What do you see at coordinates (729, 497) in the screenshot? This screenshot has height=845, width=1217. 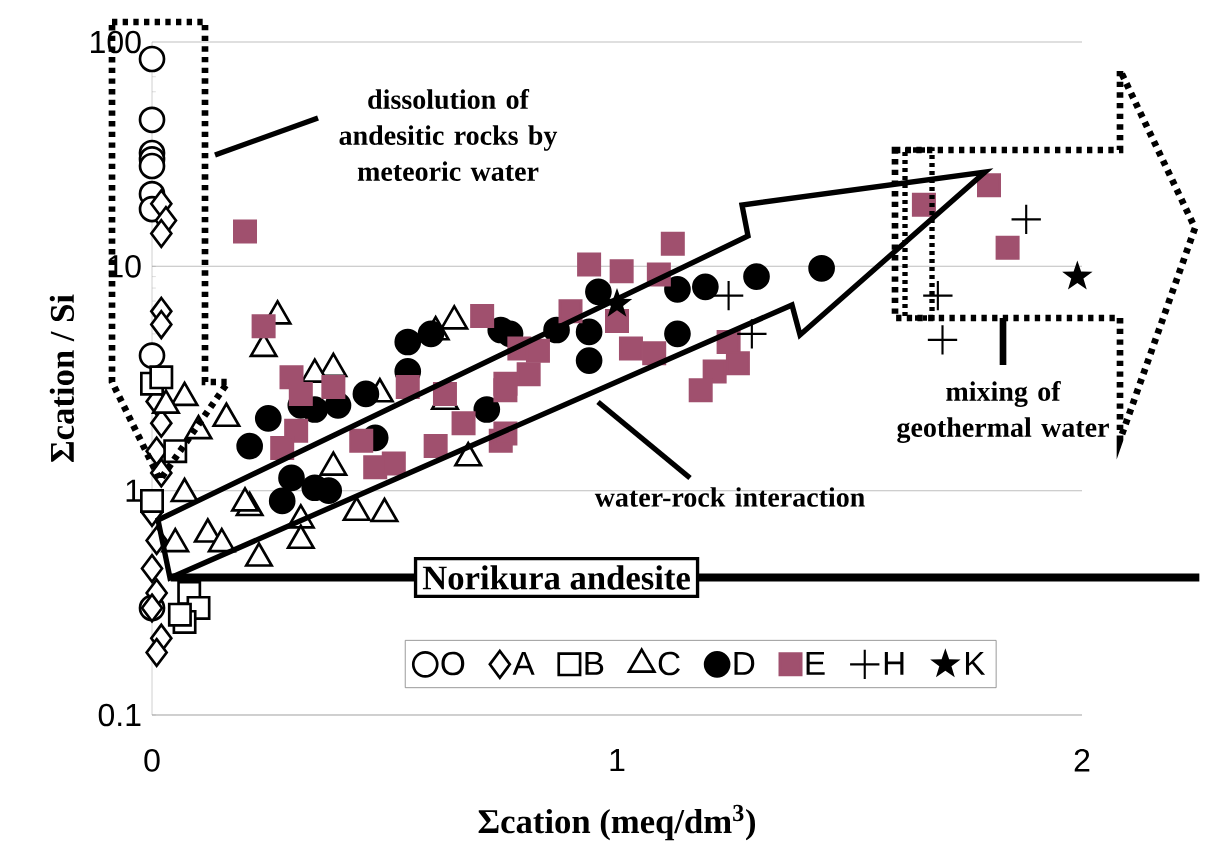 I see `annotation: water-rock interaction` at bounding box center [729, 497].